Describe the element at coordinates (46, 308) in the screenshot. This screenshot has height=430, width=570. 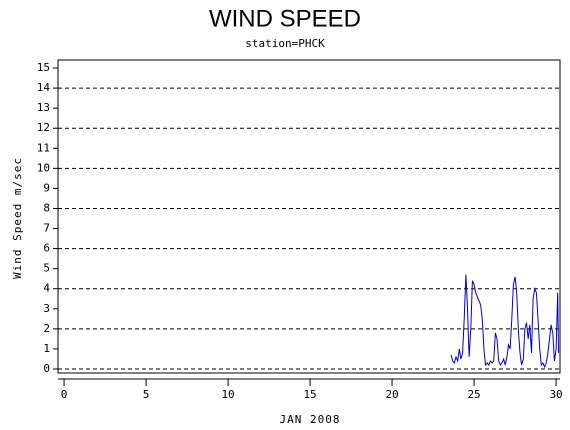
I see `y-tick-label: 3` at that location.